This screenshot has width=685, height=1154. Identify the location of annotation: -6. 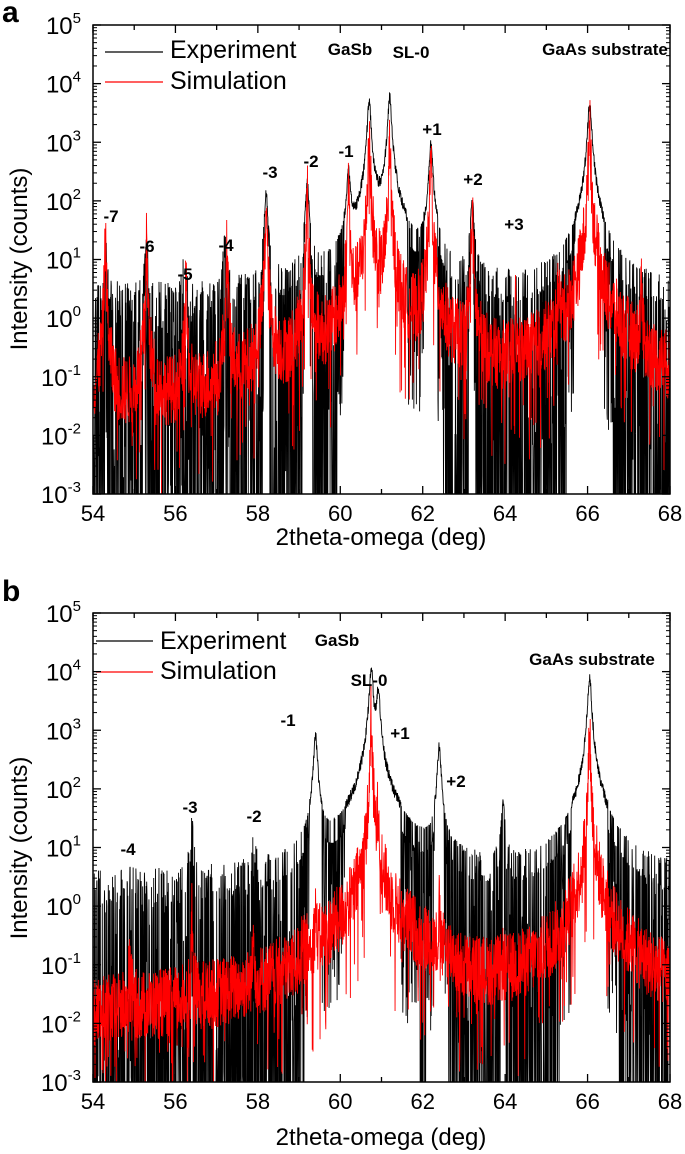
(147, 246).